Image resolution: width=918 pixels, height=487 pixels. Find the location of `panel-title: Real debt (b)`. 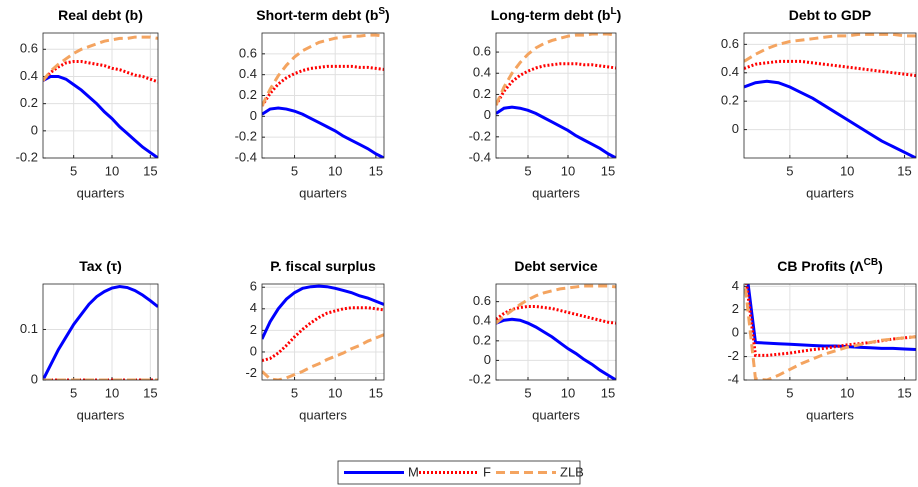

panel-title: Real debt (b) is located at coordinates (100, 15).